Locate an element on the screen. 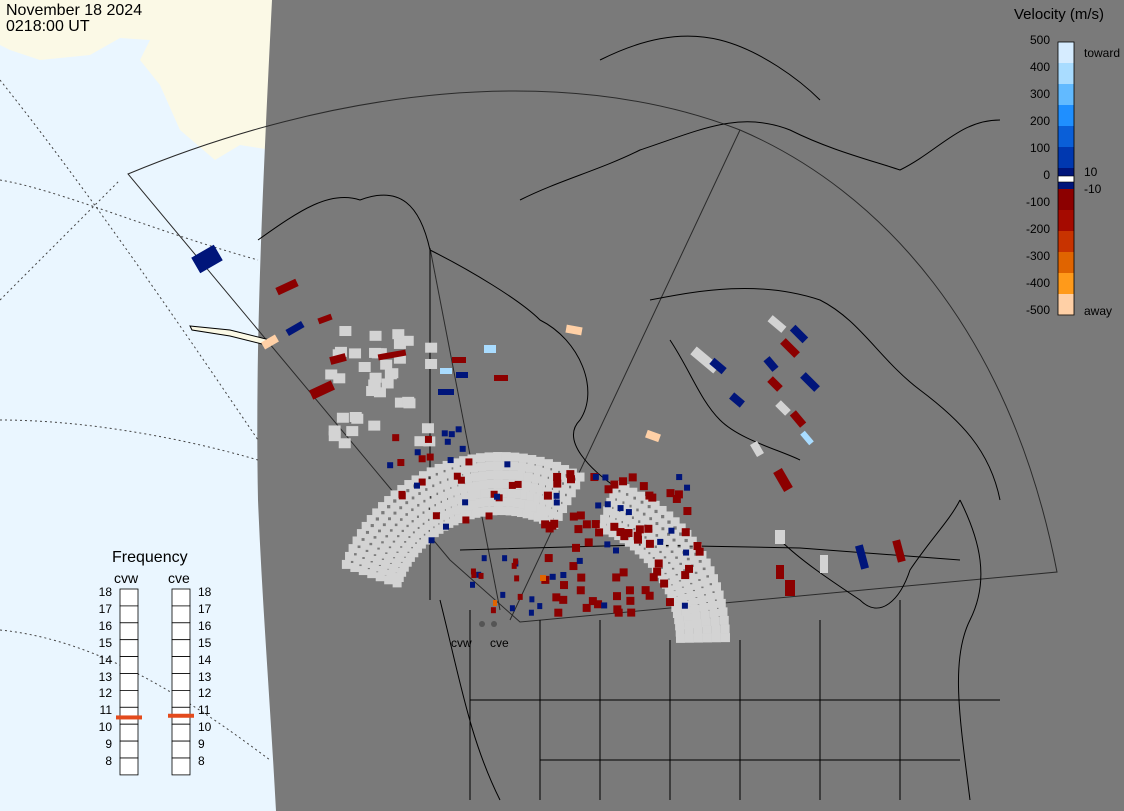  frequency-title: Frequency is located at coordinates (150, 557).